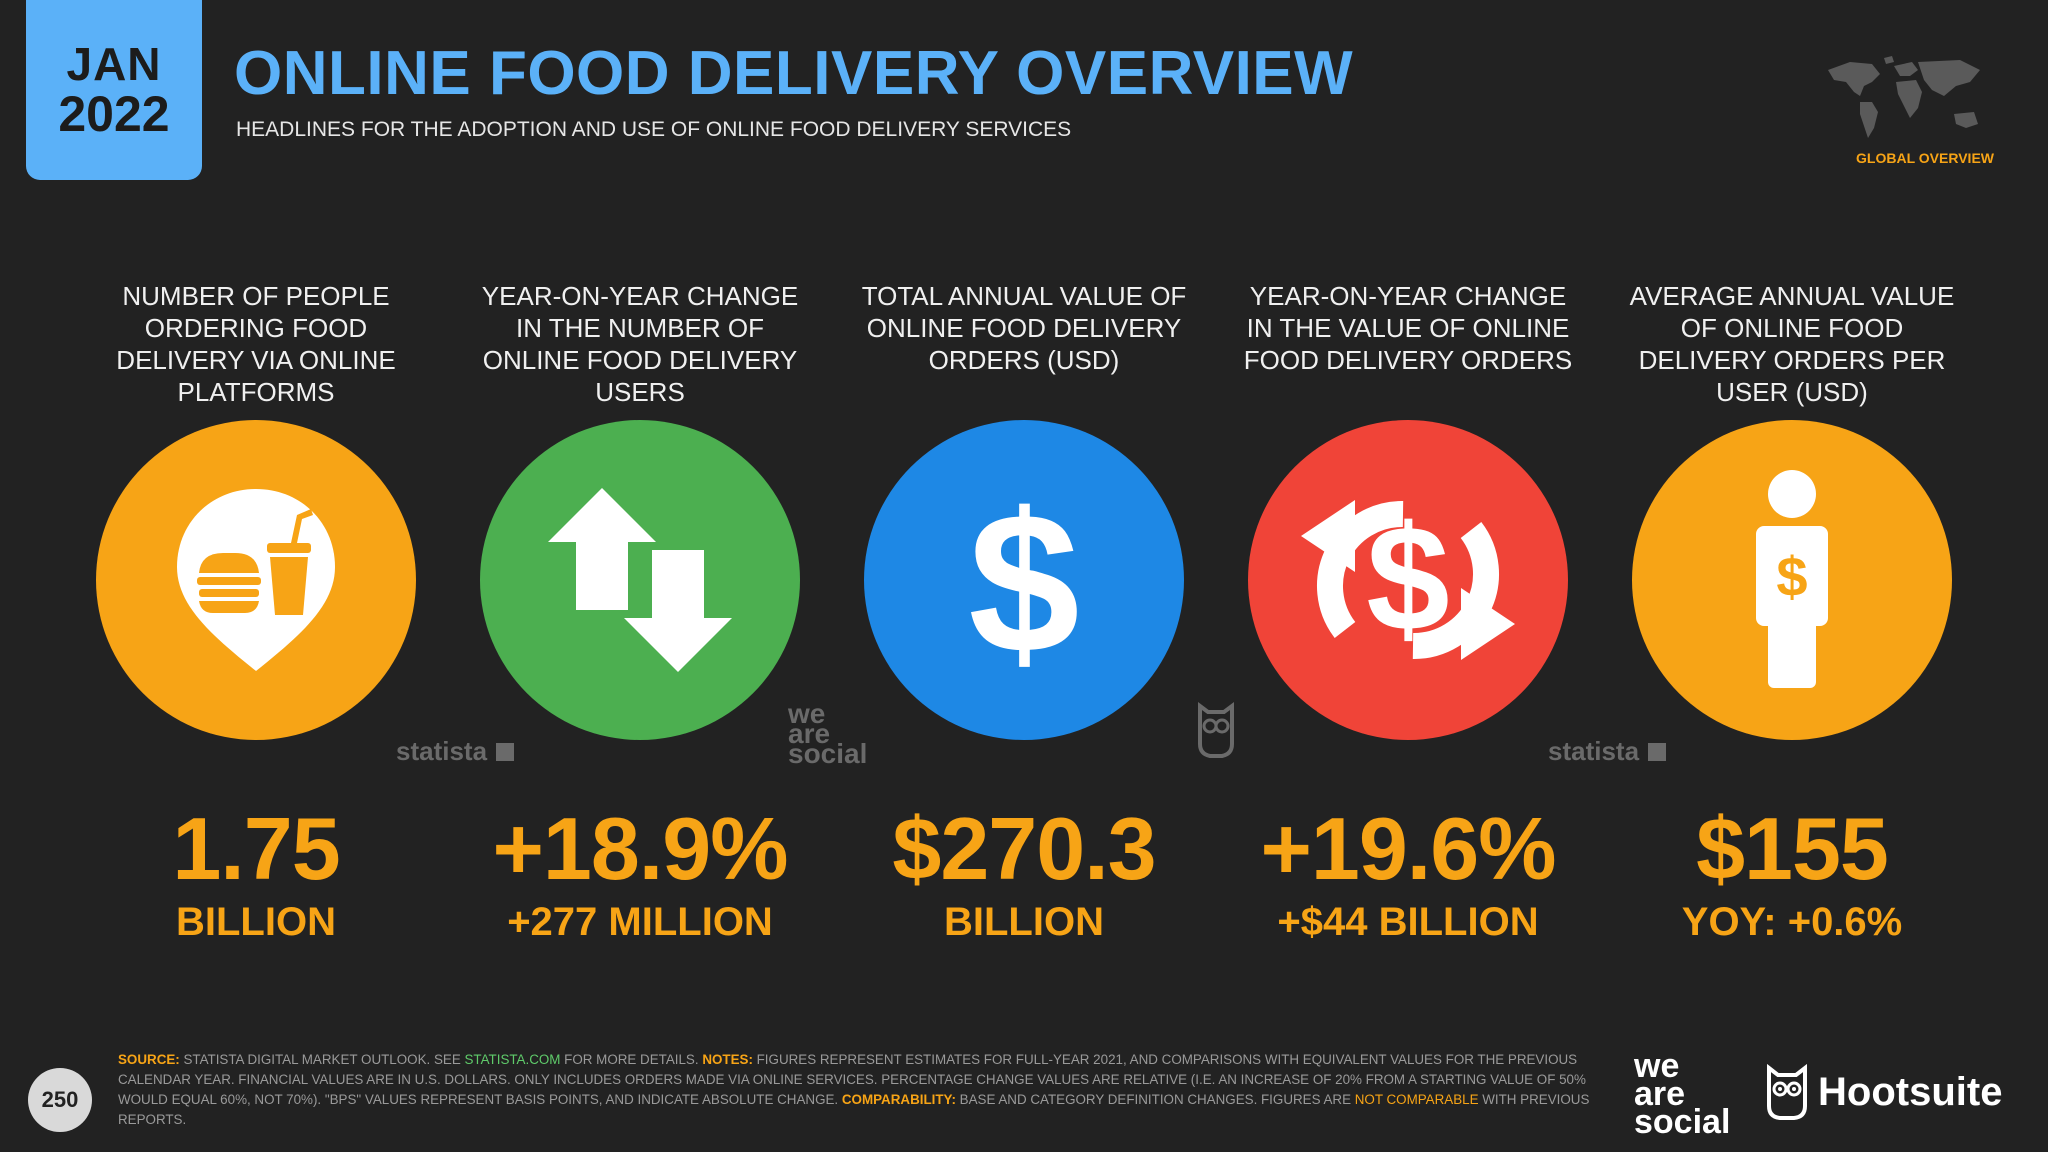 The width and height of the screenshot is (2048, 1152). Describe the element at coordinates (256, 848) in the screenshot. I see `stat-value: 1.75` at that location.